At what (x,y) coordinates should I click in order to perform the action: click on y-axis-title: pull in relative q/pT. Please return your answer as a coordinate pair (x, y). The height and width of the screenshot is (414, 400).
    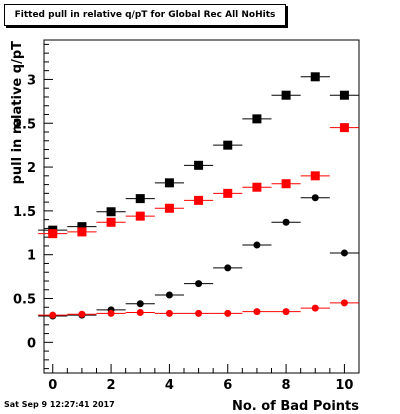
    Looking at the image, I should click on (17, 113).